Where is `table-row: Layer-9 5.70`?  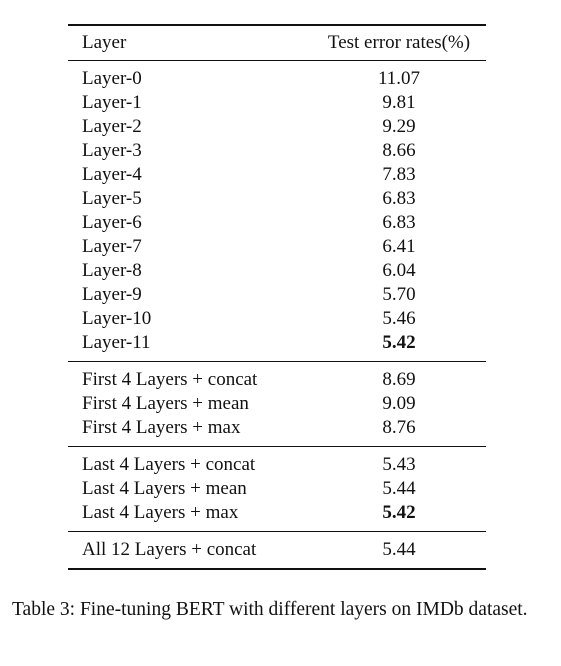
table-row: Layer-9 5.70 is located at coordinates (277, 295).